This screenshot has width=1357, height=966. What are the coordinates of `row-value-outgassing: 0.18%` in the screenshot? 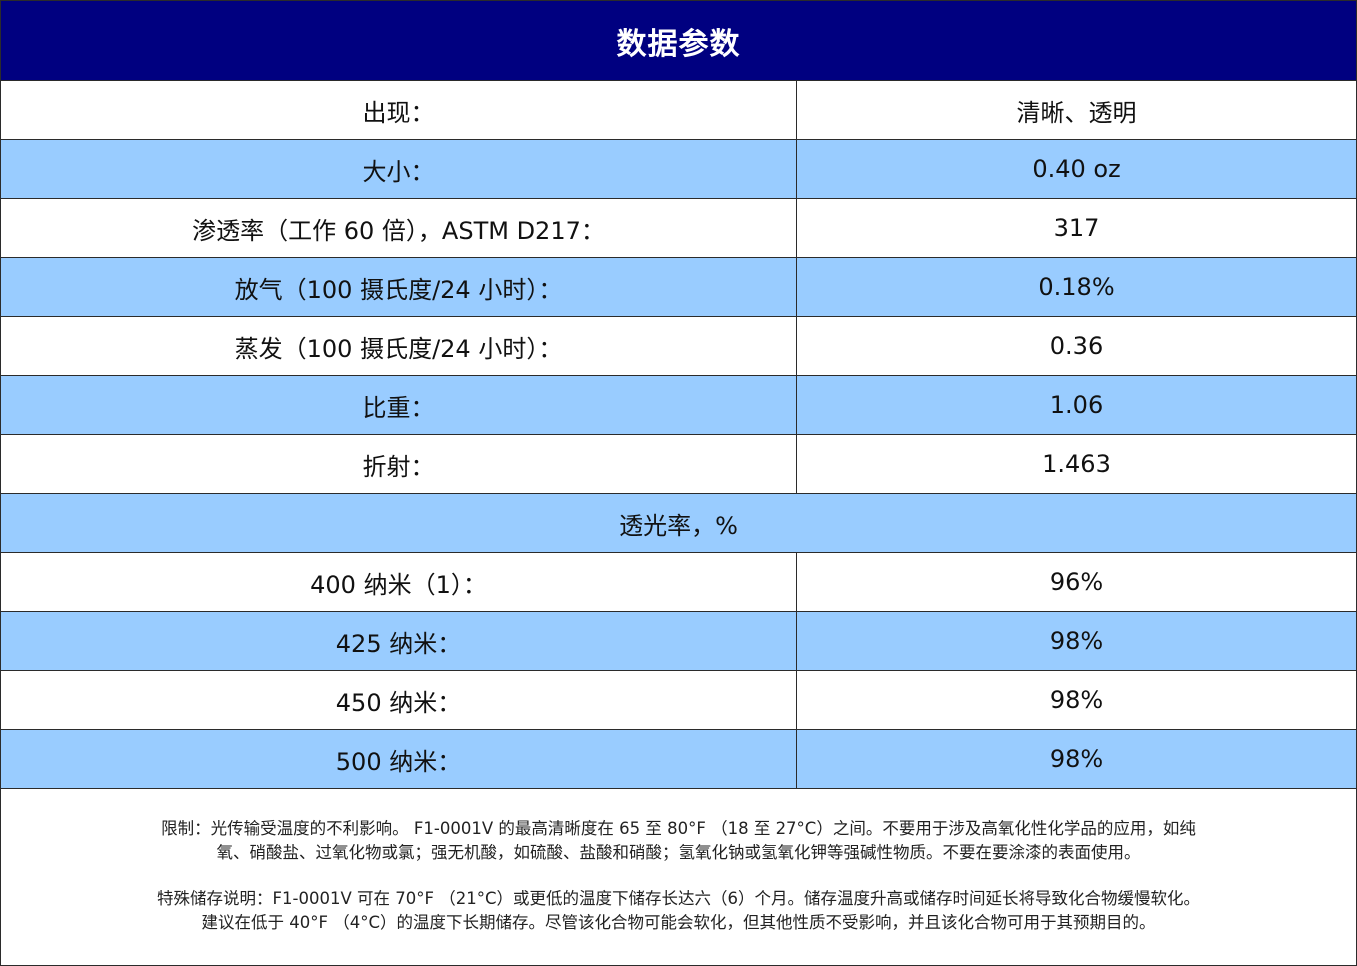 It's located at (1076, 287).